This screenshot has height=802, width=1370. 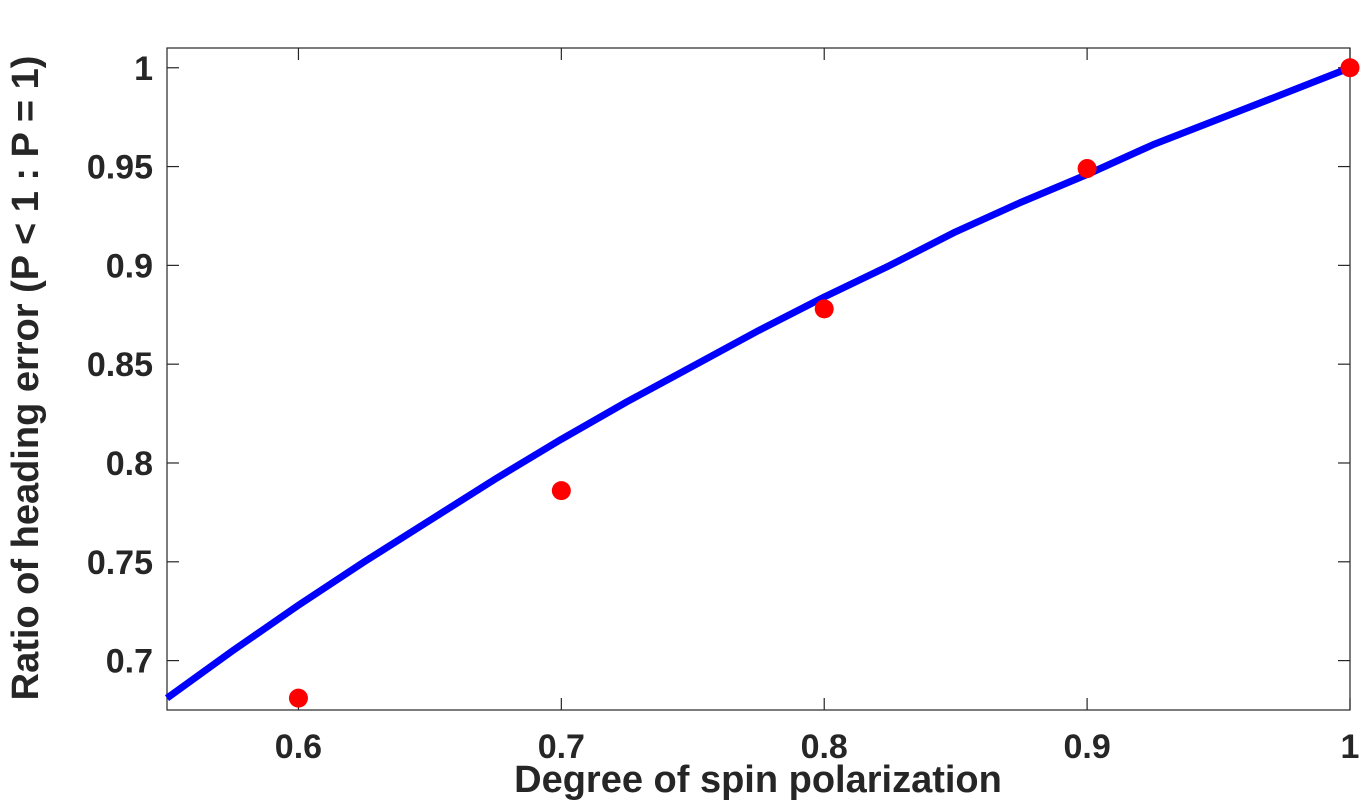 What do you see at coordinates (129, 662) in the screenshot?
I see `y-tick-label: 0.7` at bounding box center [129, 662].